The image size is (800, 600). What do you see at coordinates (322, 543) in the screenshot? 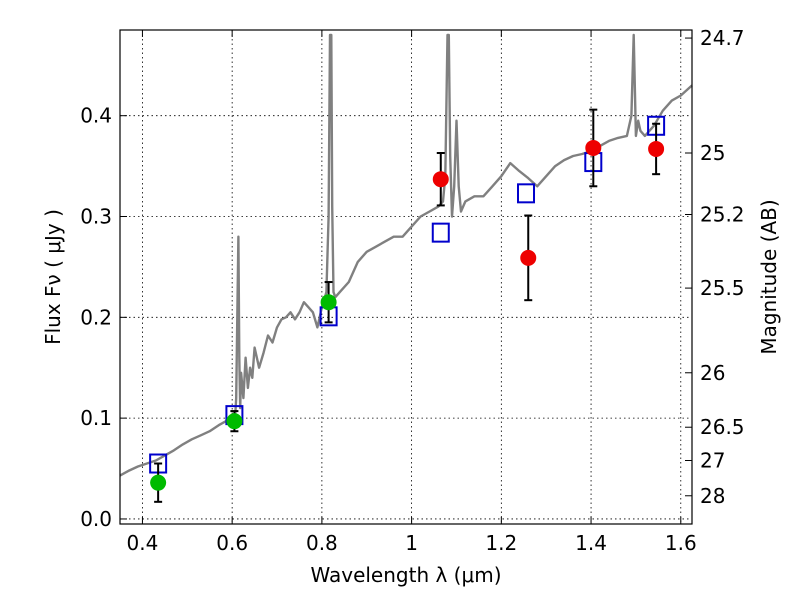
I see `x-tick-label: 0.8` at bounding box center [322, 543].